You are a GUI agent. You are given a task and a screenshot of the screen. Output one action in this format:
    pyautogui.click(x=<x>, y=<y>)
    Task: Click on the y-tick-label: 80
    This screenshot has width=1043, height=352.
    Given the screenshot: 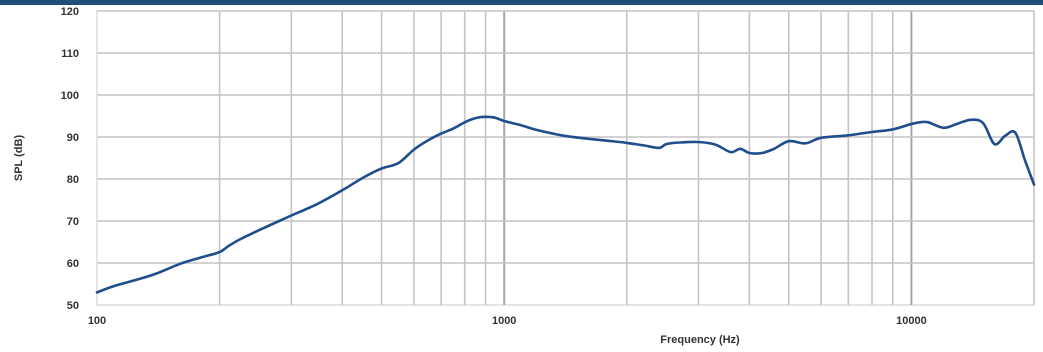 What is the action you would take?
    pyautogui.click(x=73, y=180)
    